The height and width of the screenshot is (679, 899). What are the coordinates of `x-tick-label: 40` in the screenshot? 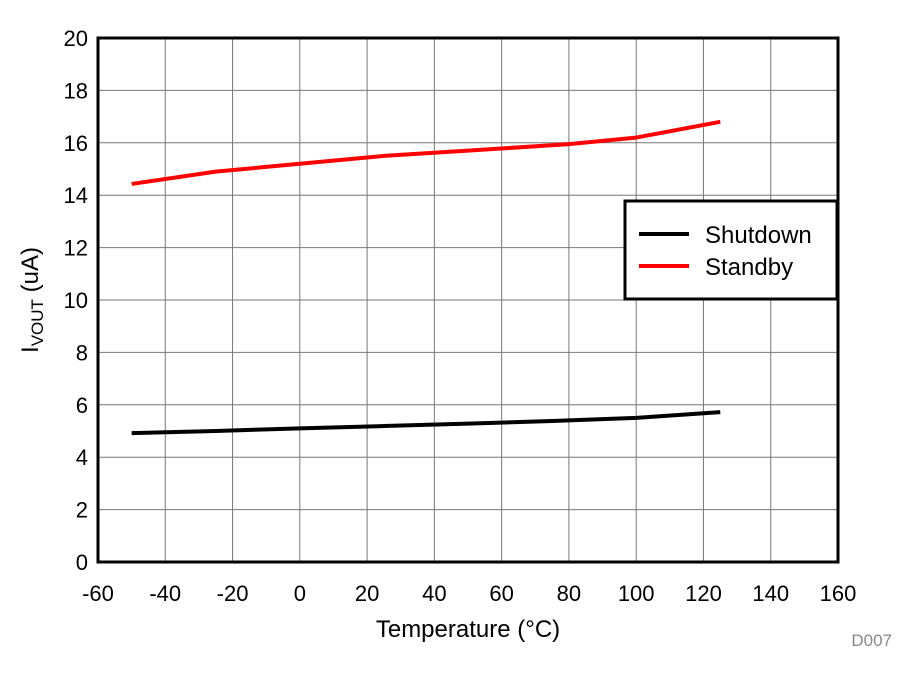 It's located at (434, 593).